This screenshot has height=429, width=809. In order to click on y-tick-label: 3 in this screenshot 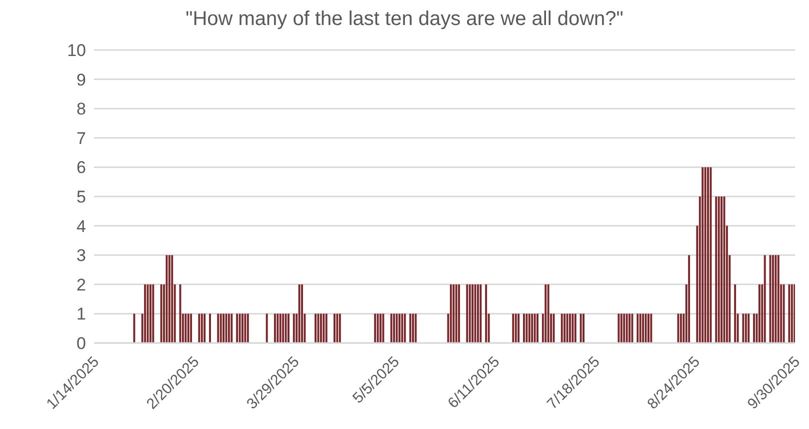, I will do `click(81, 256)`.